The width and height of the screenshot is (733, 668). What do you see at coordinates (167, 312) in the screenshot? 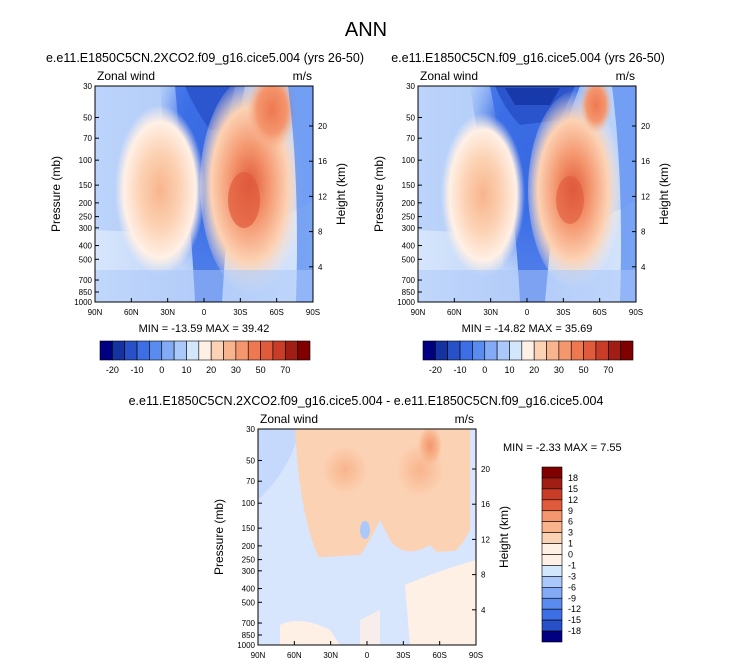
I see `lat-tick-label: 30N` at bounding box center [167, 312].